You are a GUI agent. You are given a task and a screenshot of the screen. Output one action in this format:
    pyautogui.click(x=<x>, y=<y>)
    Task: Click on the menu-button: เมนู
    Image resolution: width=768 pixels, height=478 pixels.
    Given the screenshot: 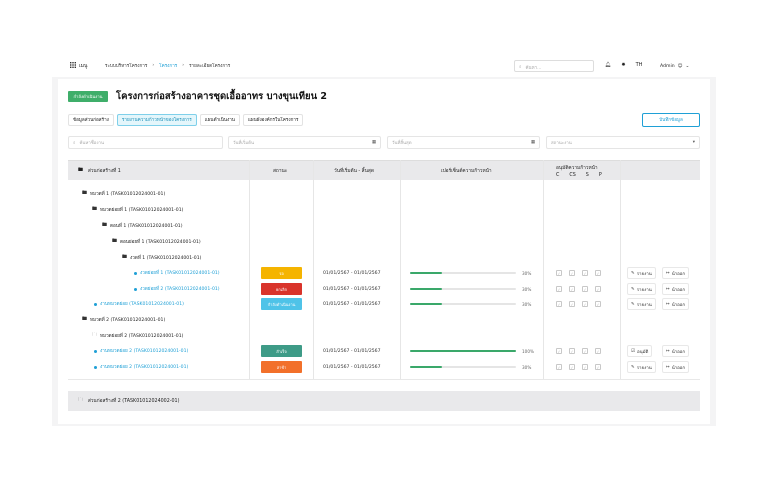 What is the action you would take?
    pyautogui.click(x=78, y=66)
    